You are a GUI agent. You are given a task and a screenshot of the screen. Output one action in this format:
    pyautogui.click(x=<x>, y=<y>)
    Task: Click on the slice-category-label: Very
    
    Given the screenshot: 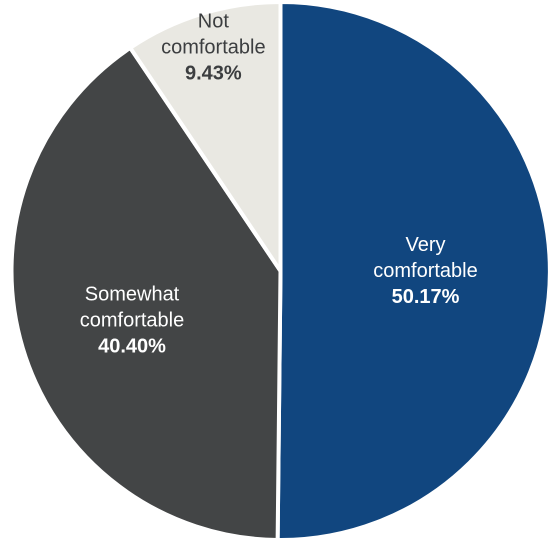 What is the action you would take?
    pyautogui.click(x=425, y=245)
    